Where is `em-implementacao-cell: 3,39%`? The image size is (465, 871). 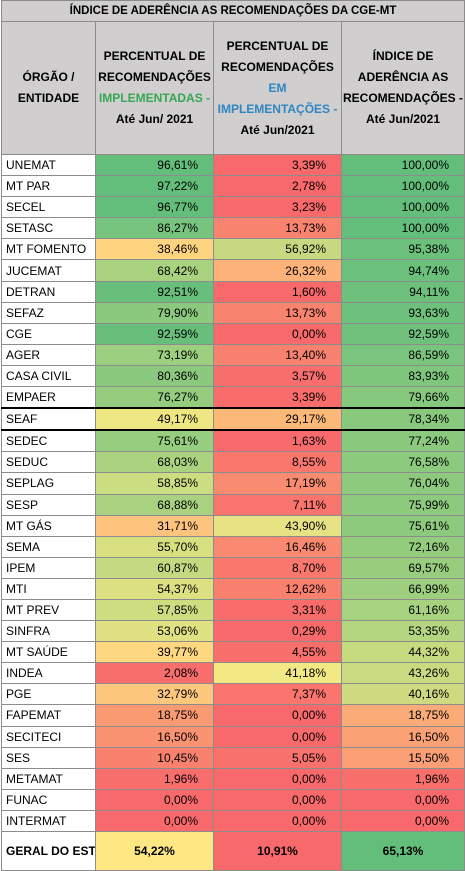
em-implementacao-cell: 3,39% is located at coordinates (277, 165).